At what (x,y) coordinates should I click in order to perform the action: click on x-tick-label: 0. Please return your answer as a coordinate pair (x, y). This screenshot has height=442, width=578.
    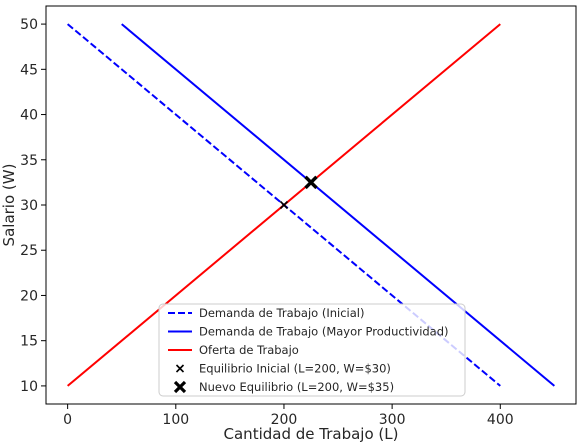
    Looking at the image, I should click on (67, 420).